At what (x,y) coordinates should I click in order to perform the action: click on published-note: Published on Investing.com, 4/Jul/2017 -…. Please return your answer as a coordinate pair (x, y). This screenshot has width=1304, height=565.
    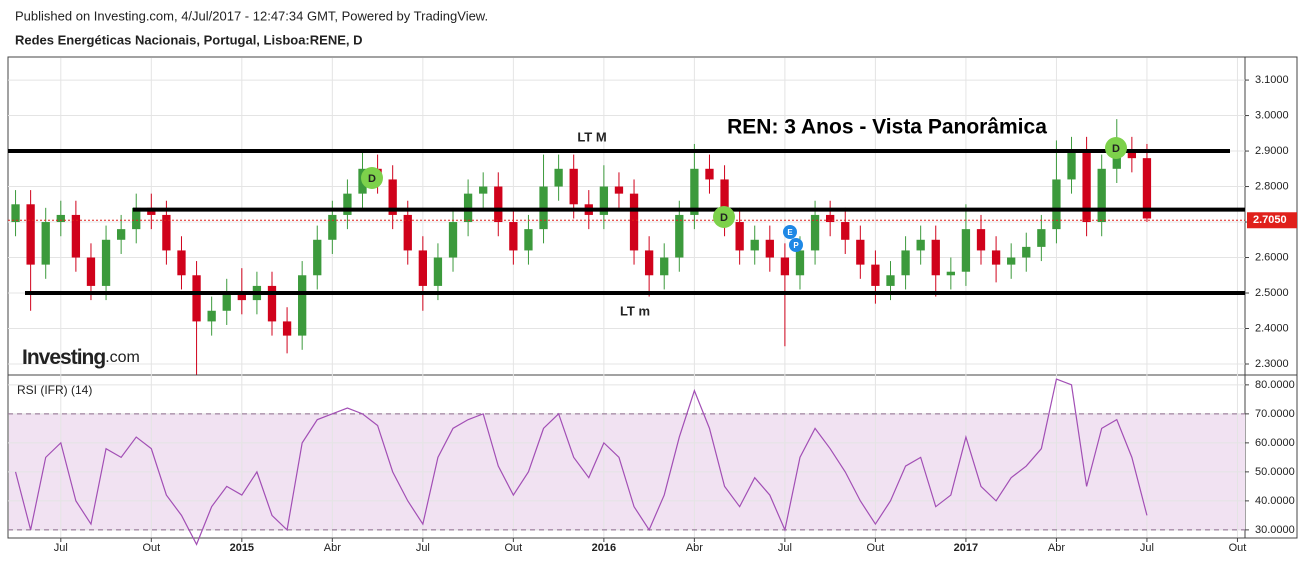
    Looking at the image, I should click on (251, 15).